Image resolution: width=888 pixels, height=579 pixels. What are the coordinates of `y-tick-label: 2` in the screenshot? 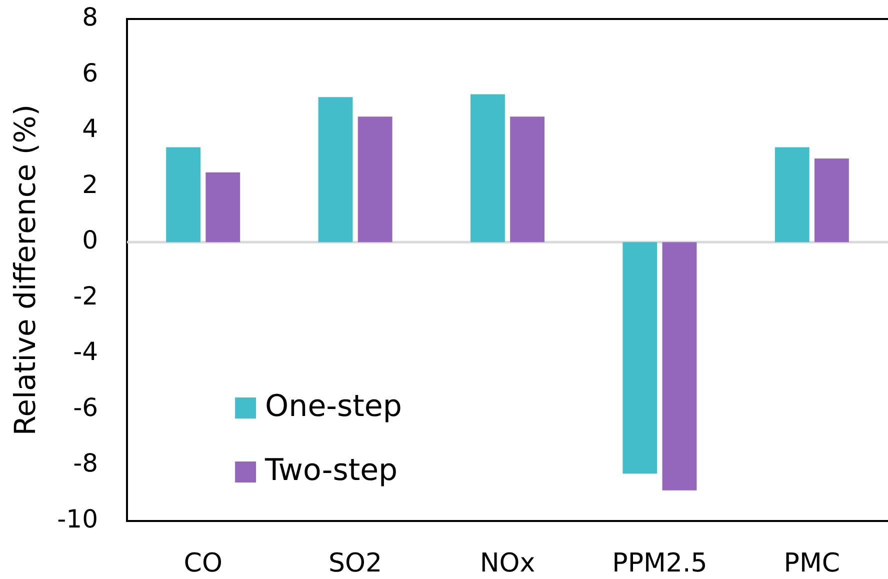 It's located at (90, 184).